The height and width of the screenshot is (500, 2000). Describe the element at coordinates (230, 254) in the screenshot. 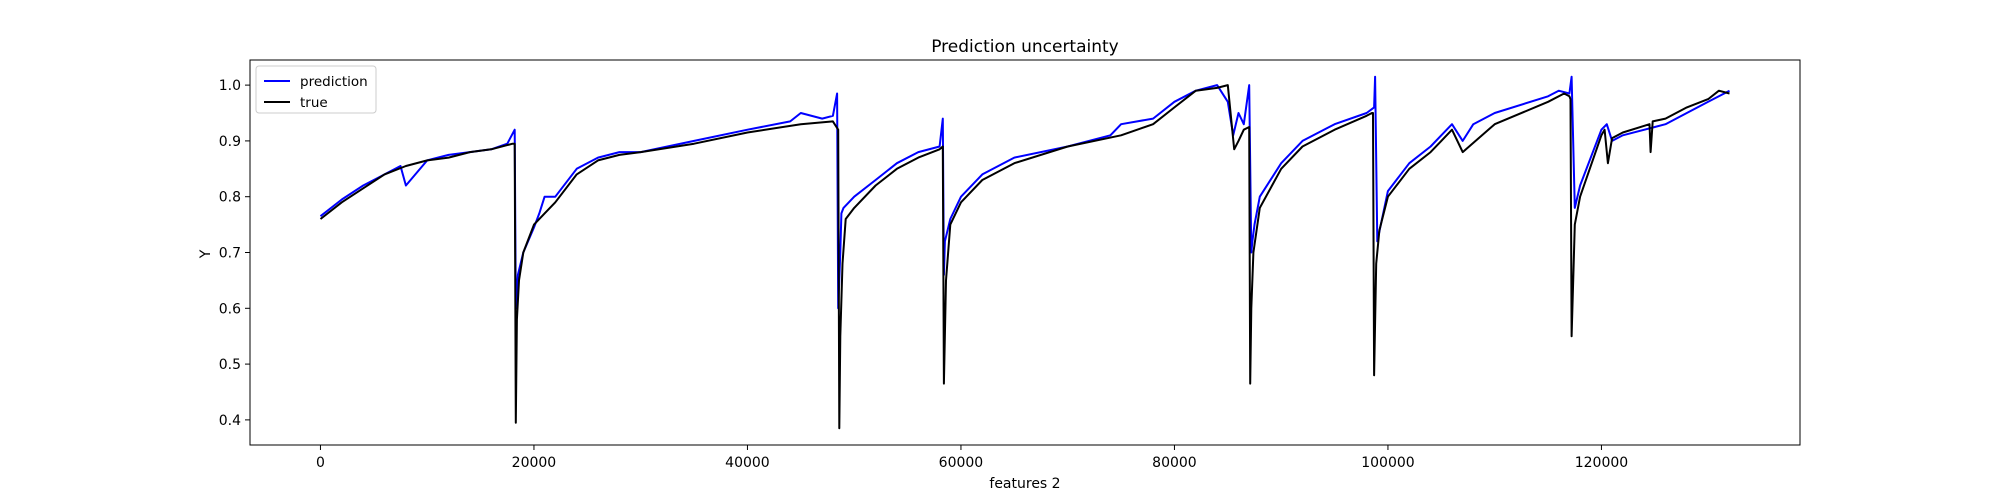

I see `y-tick-label: 0.7` at that location.